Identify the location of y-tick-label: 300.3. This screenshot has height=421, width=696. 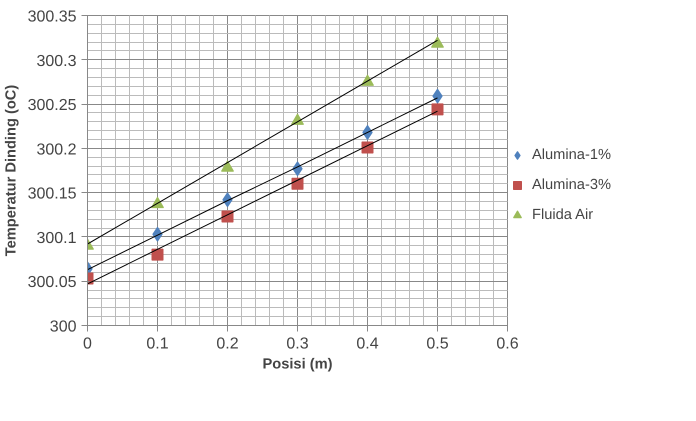
(56, 61).